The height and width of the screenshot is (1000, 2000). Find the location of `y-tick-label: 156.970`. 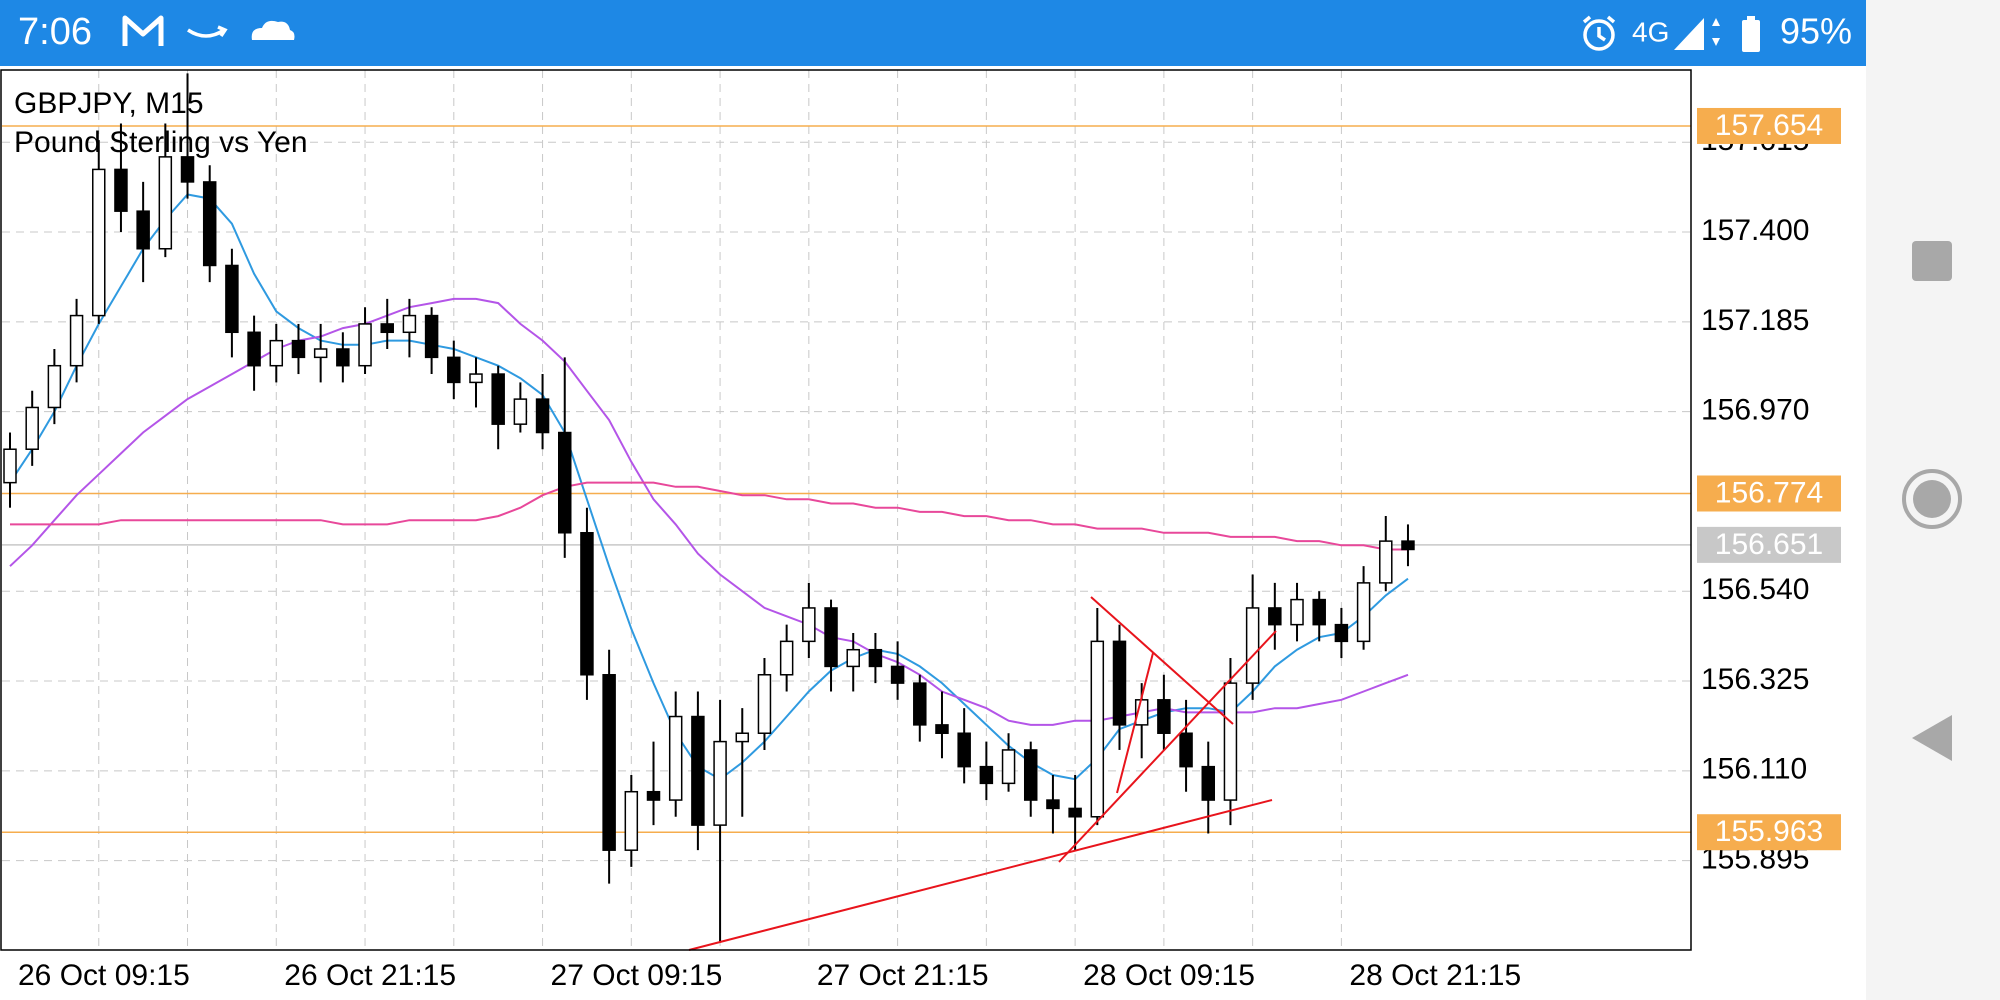

y-tick-label: 156.970 is located at coordinates (1755, 410).